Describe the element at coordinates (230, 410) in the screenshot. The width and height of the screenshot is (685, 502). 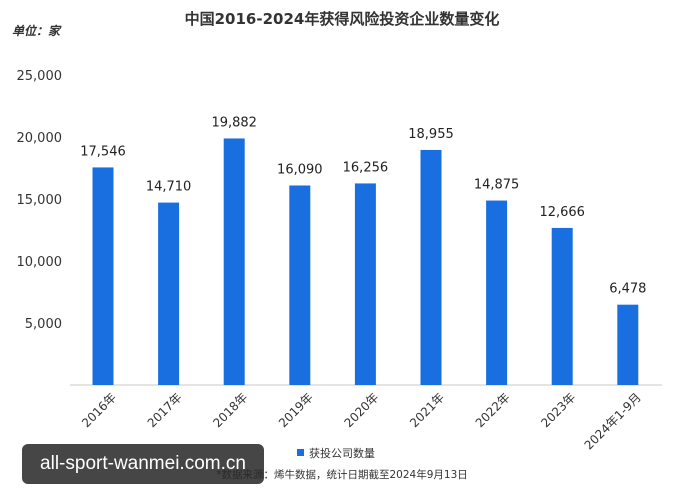
I see `x-tick-label: 2018年` at that location.